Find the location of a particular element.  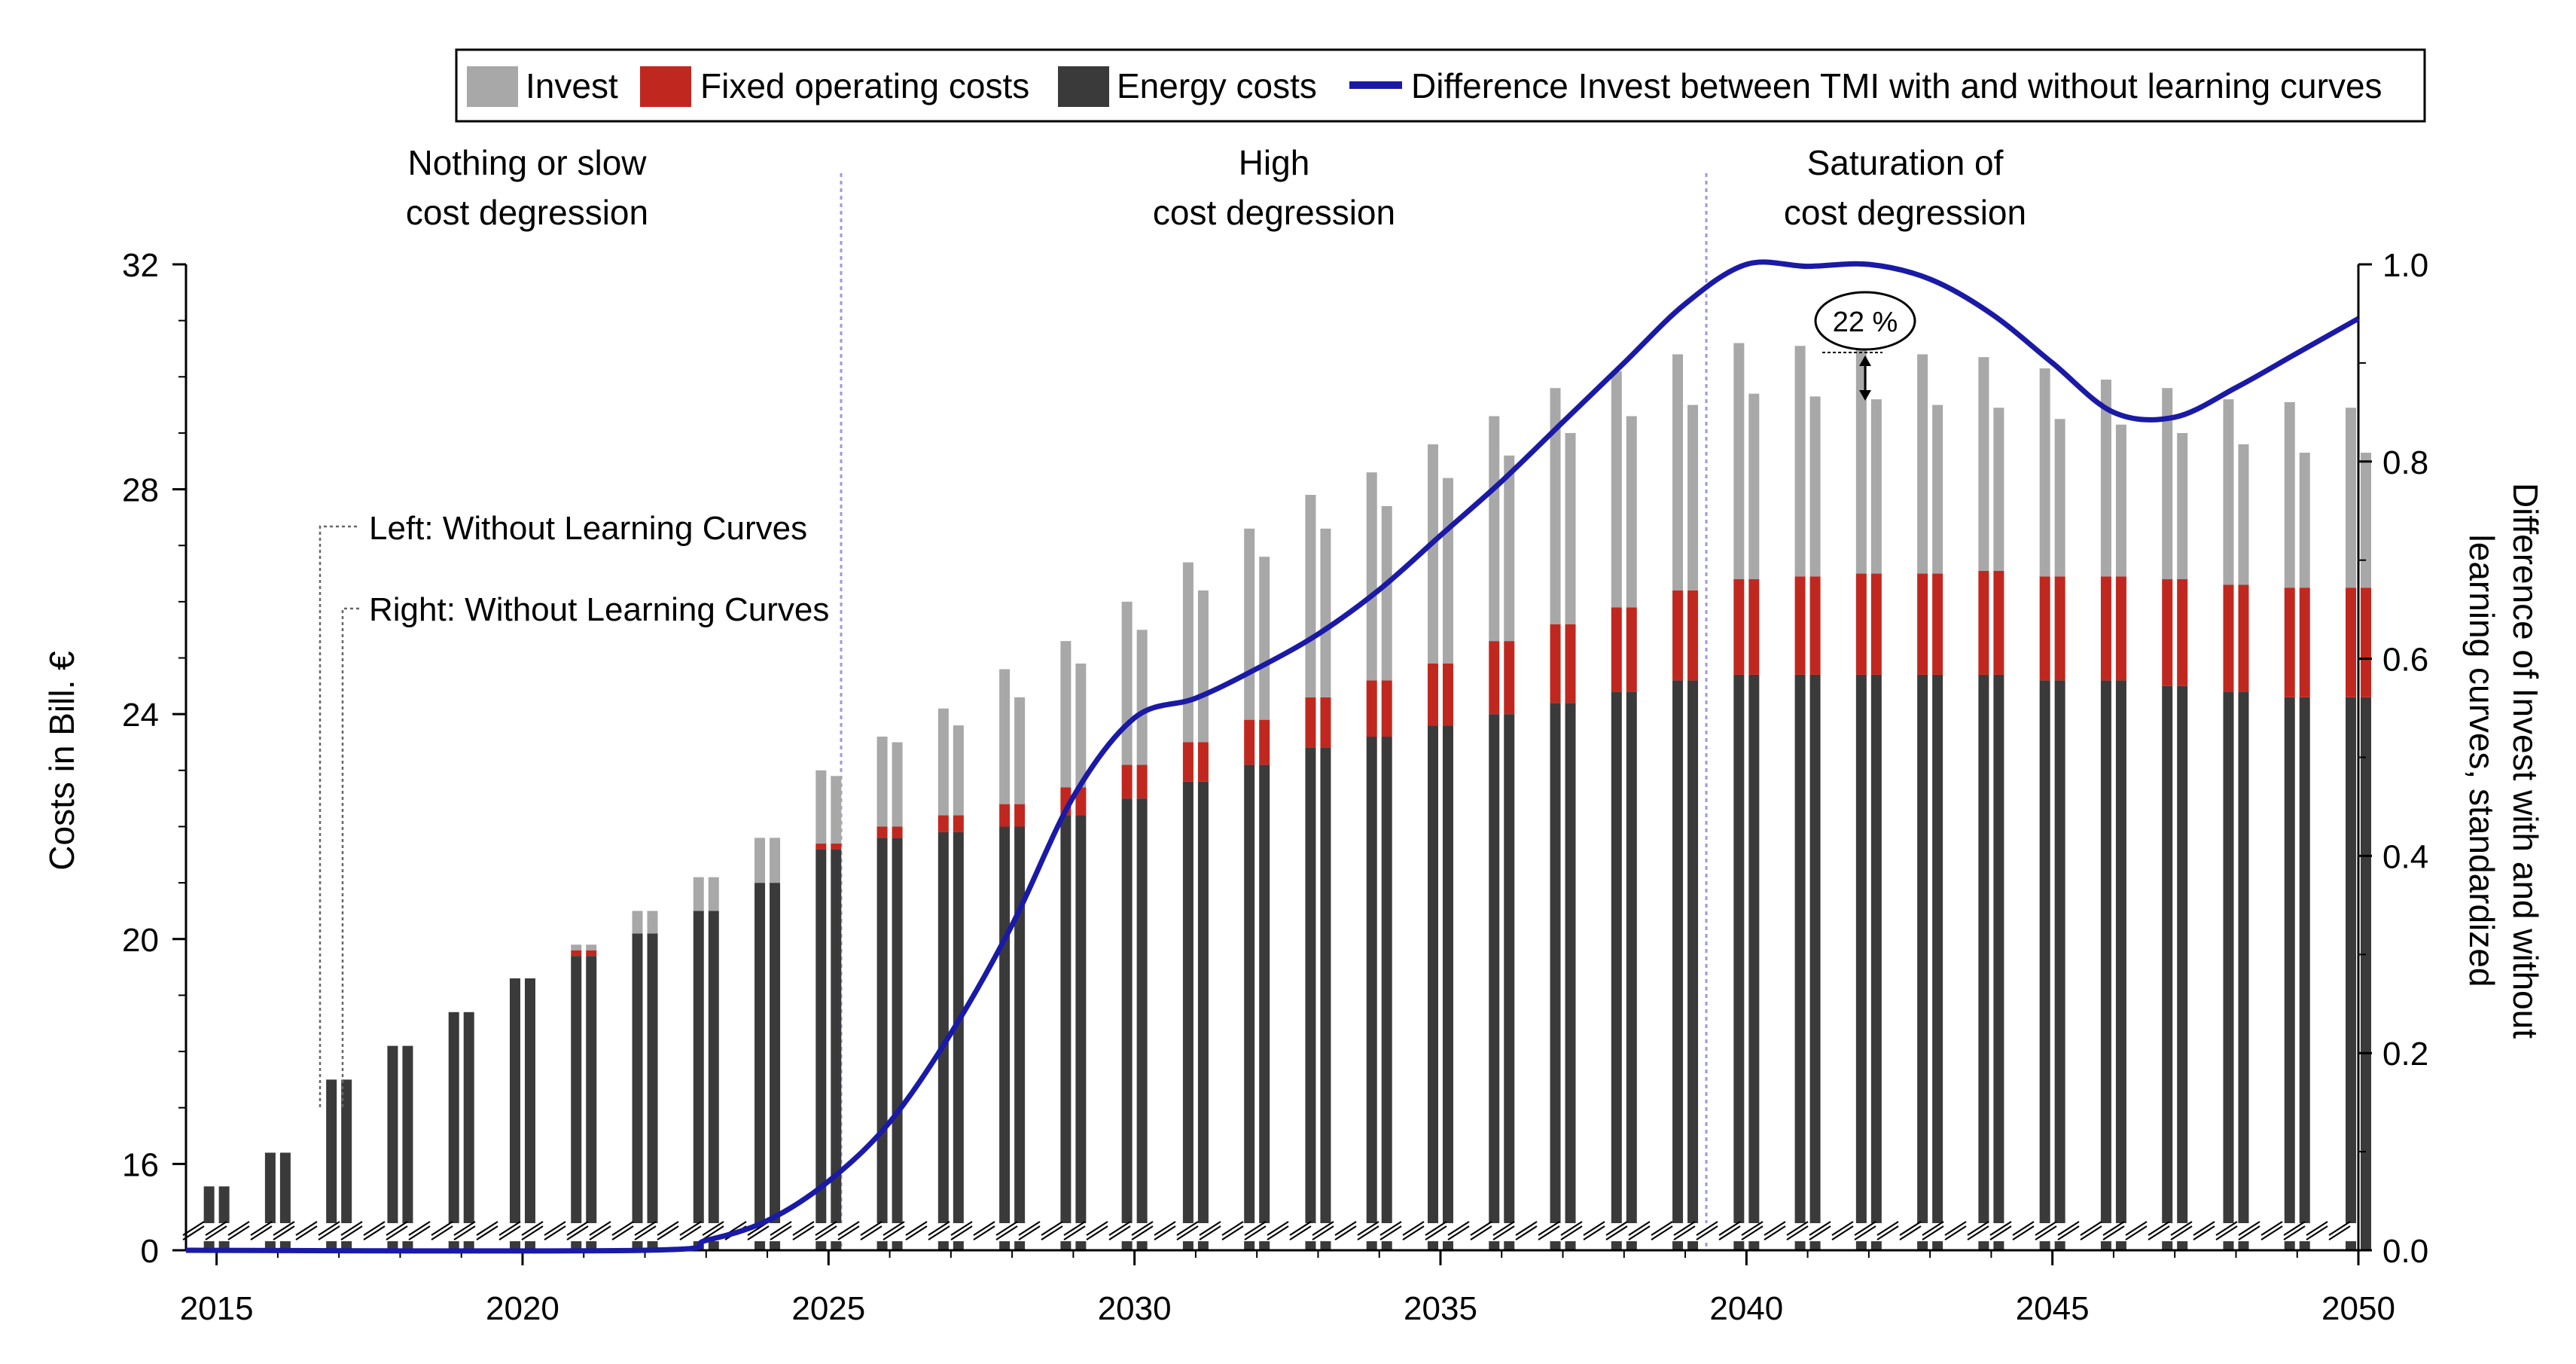

bar-invest-right-2030 is located at coordinates (1142, 697).